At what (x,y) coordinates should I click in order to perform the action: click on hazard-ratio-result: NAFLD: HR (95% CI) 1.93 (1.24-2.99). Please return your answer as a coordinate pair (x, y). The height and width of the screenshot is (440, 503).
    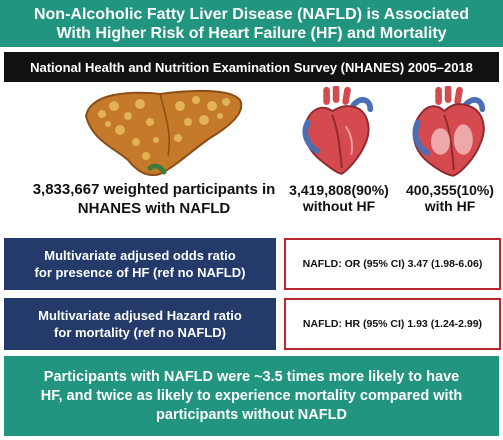
    Looking at the image, I should click on (392, 324).